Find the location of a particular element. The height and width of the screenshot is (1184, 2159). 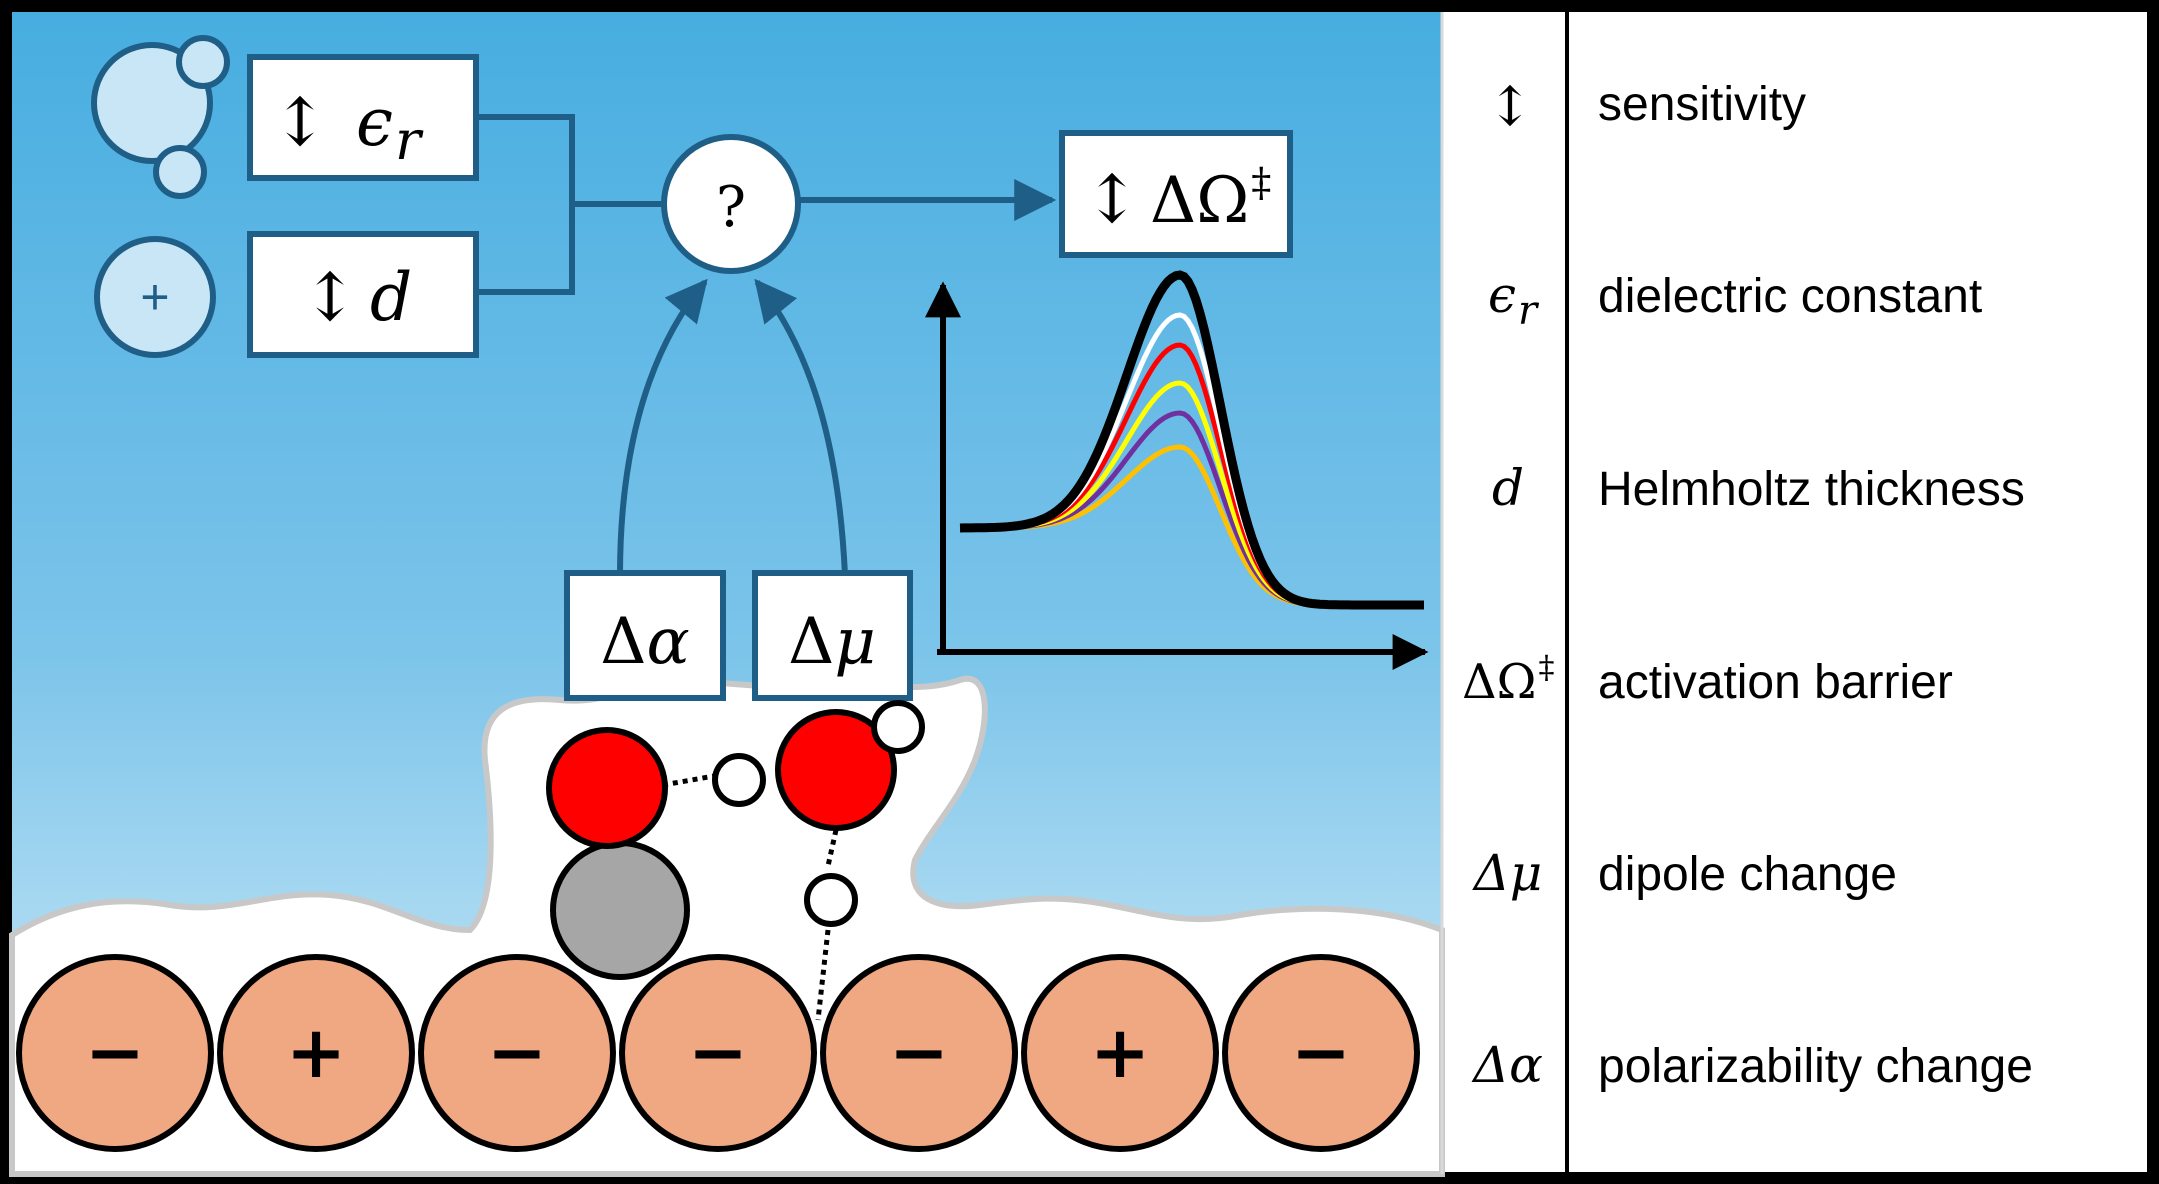

epsilon-r-label: ϵr is located at coordinates (390, 128).